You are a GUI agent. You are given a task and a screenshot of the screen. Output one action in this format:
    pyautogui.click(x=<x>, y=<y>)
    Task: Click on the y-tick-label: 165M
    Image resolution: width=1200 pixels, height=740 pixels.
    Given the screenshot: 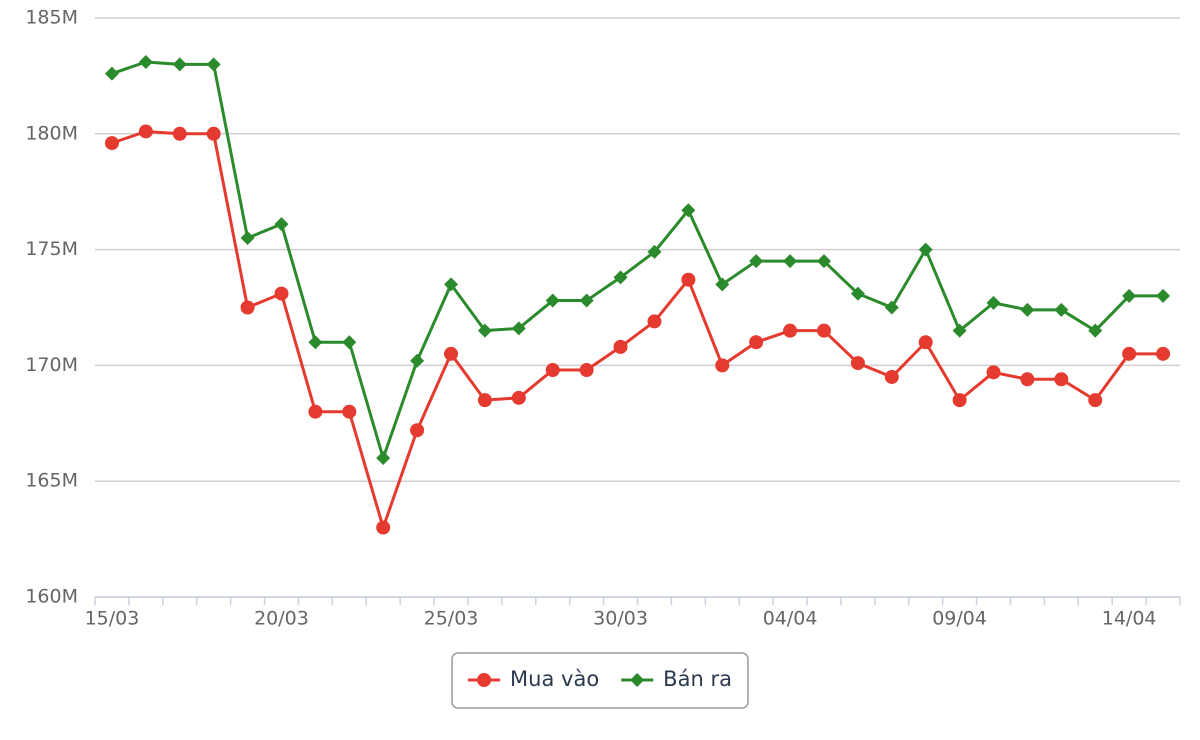 What is the action you would take?
    pyautogui.click(x=51, y=481)
    